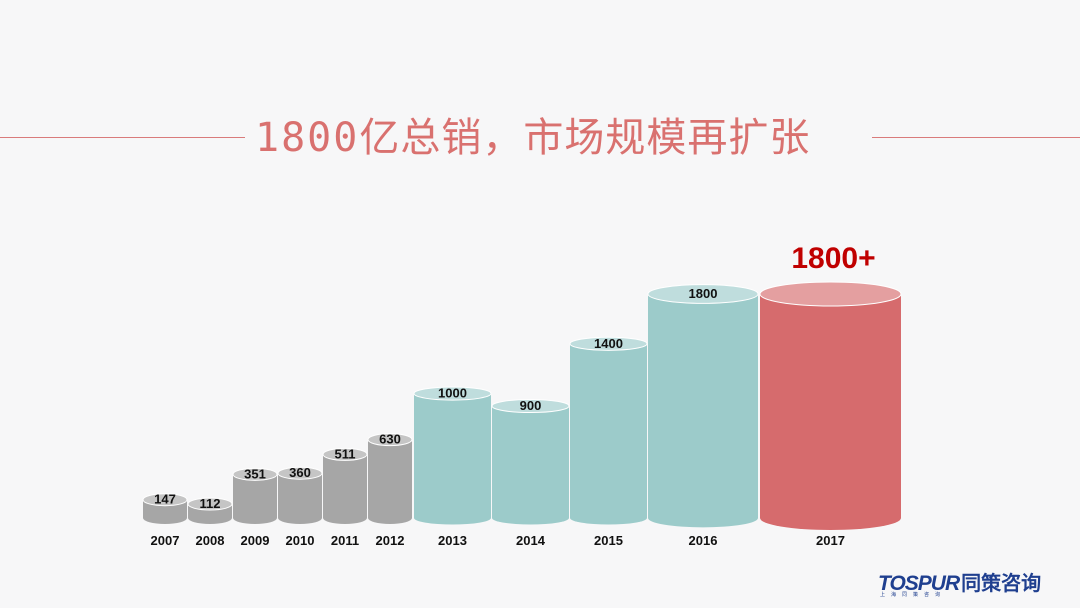 The image size is (1080, 608). I want to click on tospur-logo: TOSPUR 同策咨询 上海同策咨询, so click(968, 584).